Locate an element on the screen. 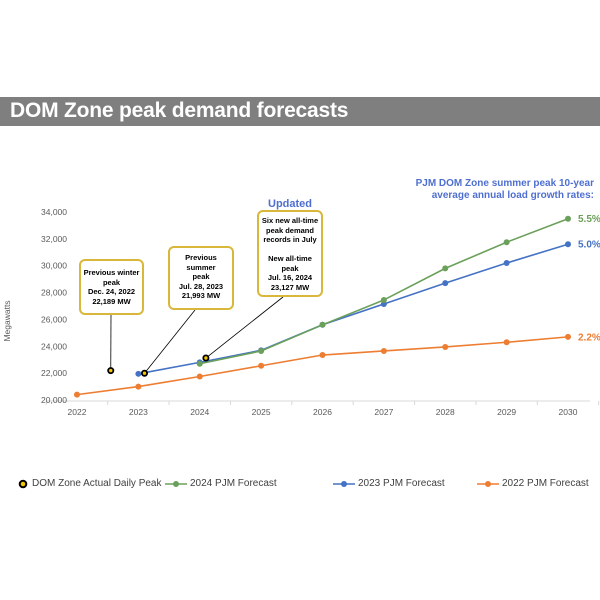  y-tick-label: 22,000 is located at coordinates (54, 373).